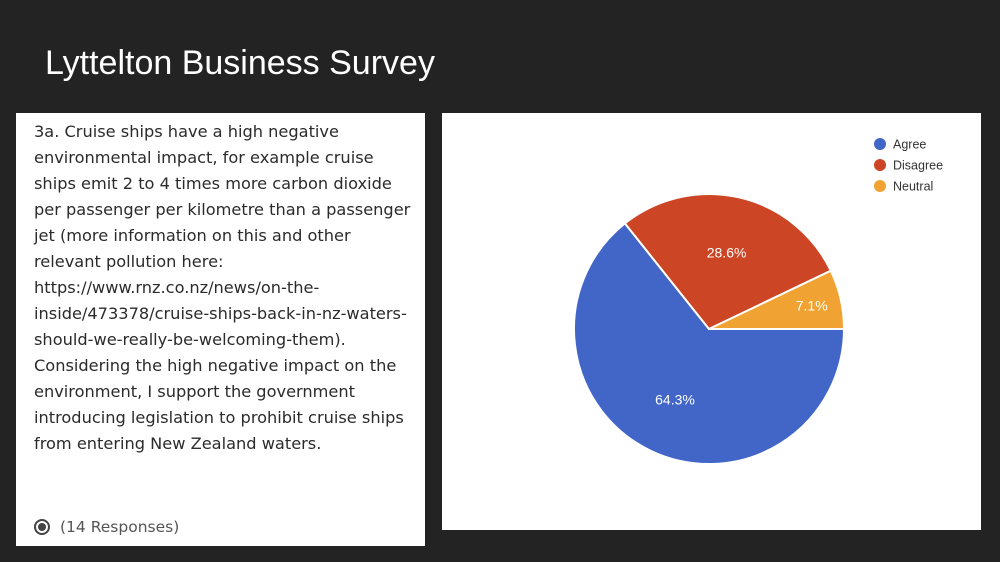  Describe the element at coordinates (42, 527) in the screenshot. I see `radio-selected-icon` at that location.